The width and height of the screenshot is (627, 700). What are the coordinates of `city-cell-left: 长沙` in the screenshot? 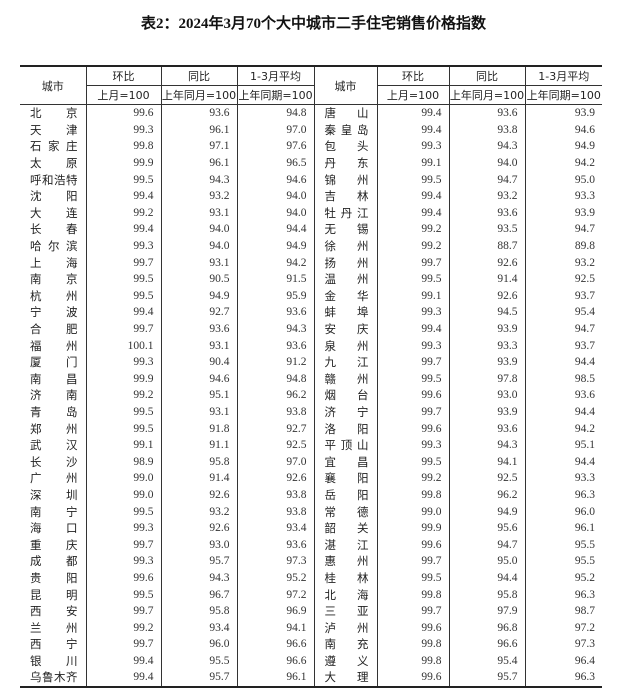 It's located at (53, 461).